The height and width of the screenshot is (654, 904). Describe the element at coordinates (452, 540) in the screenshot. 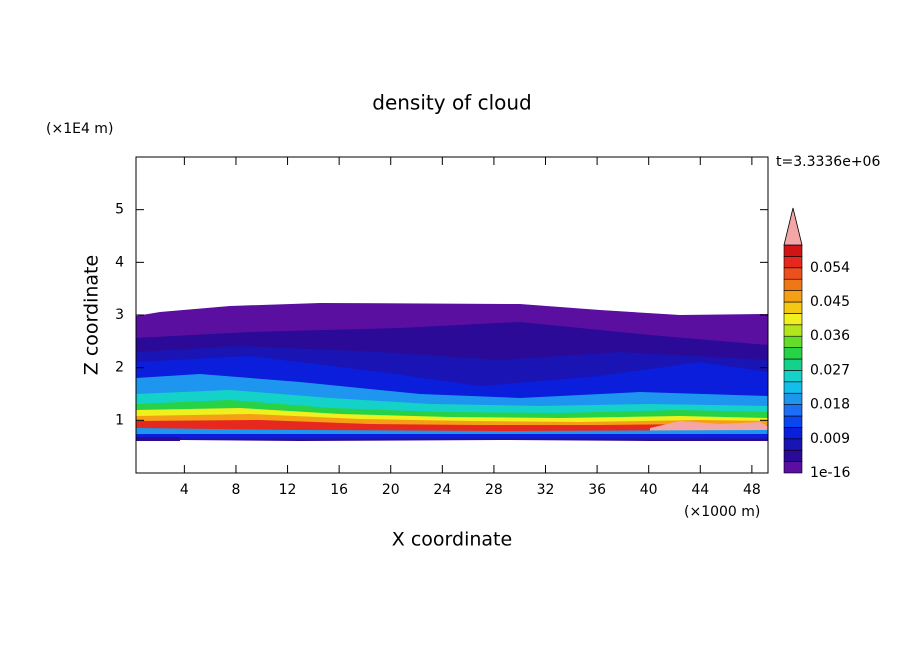

I see `x-axis-label: X coordinate` at that location.